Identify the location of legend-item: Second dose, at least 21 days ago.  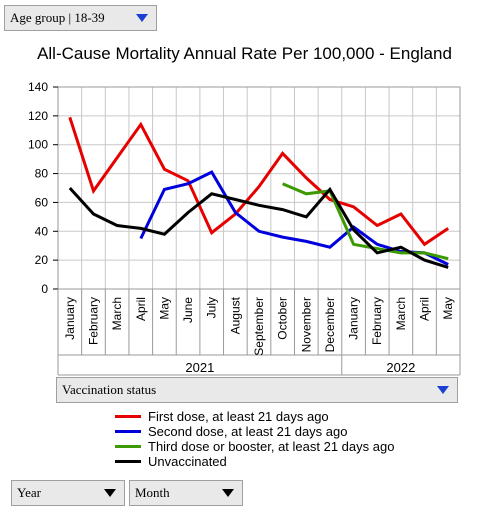
(254, 431).